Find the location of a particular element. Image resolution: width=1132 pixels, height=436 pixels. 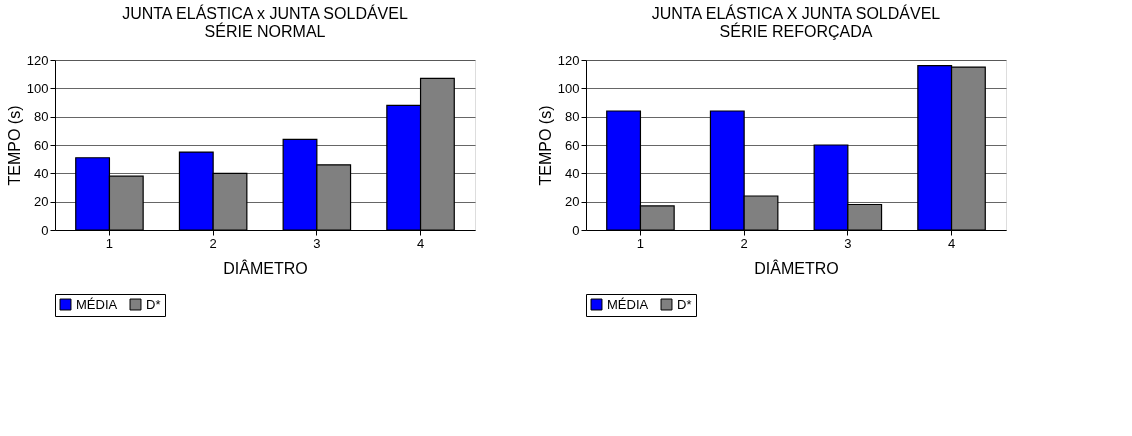

chart-title: JUNTA ELÁSTICA x JUNTA SOLDÁVEL SÉRIE NORMAL is located at coordinates (265, 22).